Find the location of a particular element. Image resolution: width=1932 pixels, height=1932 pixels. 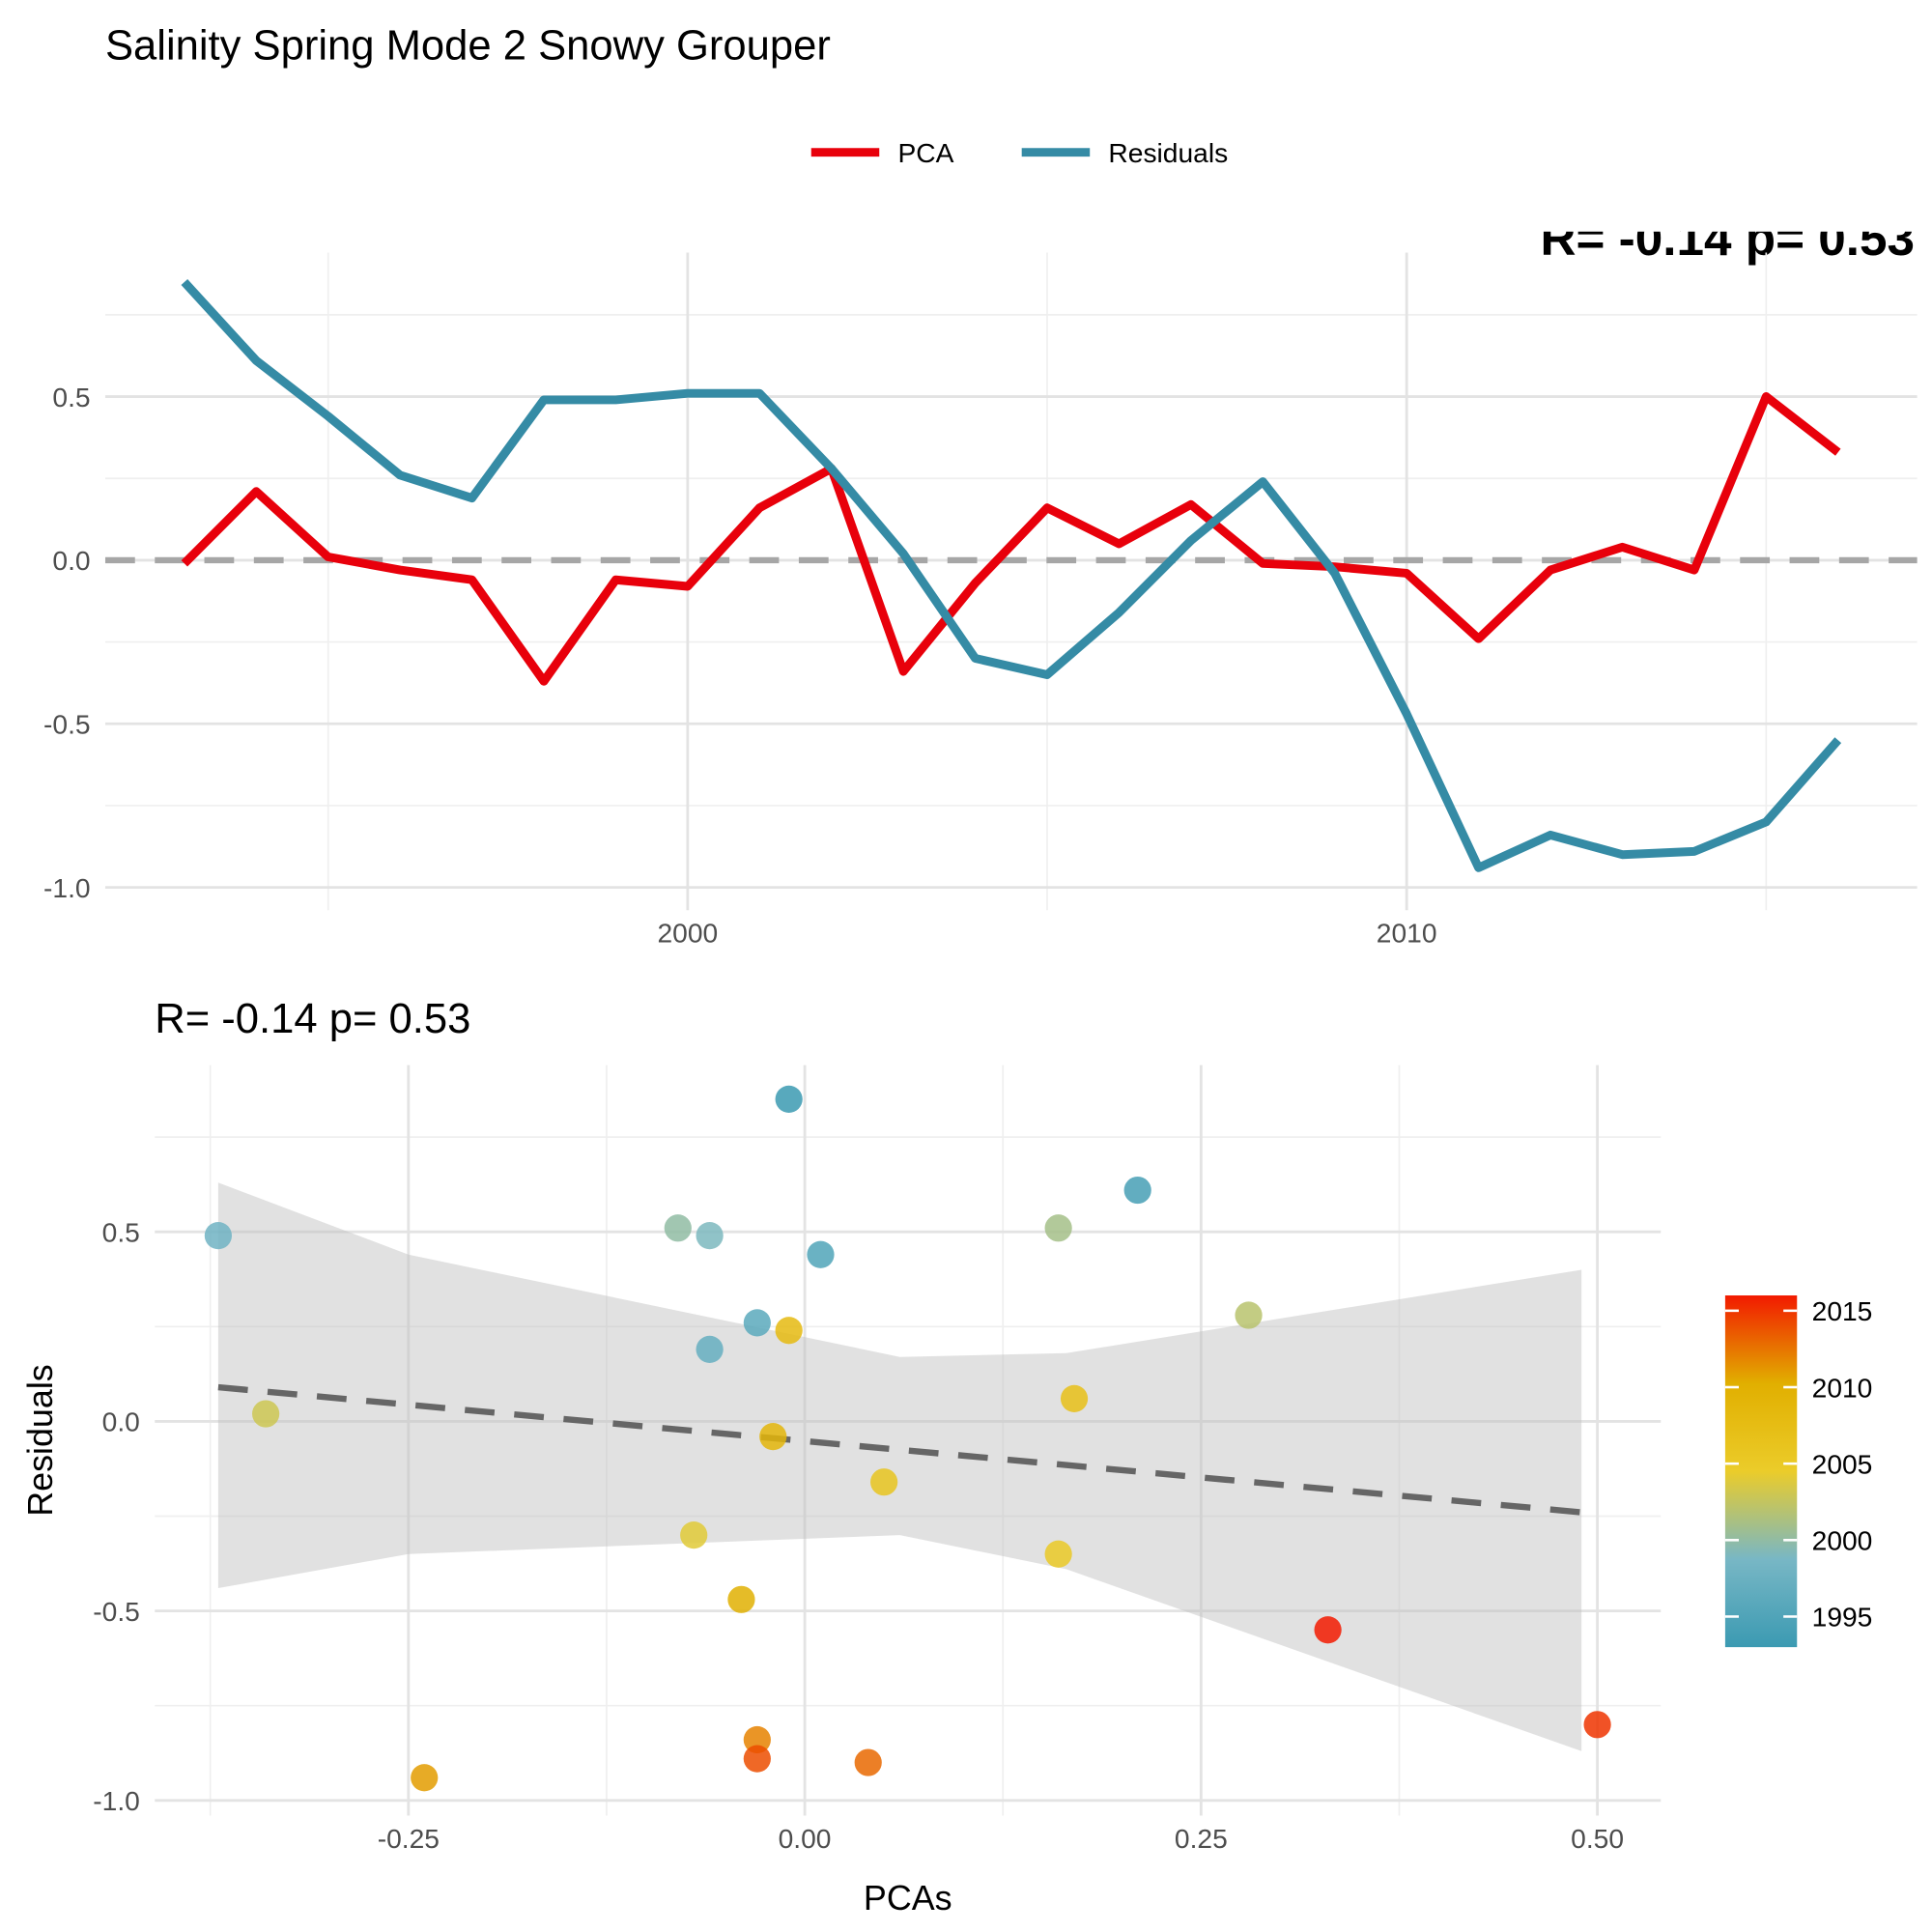

colorbar-label: 2010 is located at coordinates (1842, 1387).